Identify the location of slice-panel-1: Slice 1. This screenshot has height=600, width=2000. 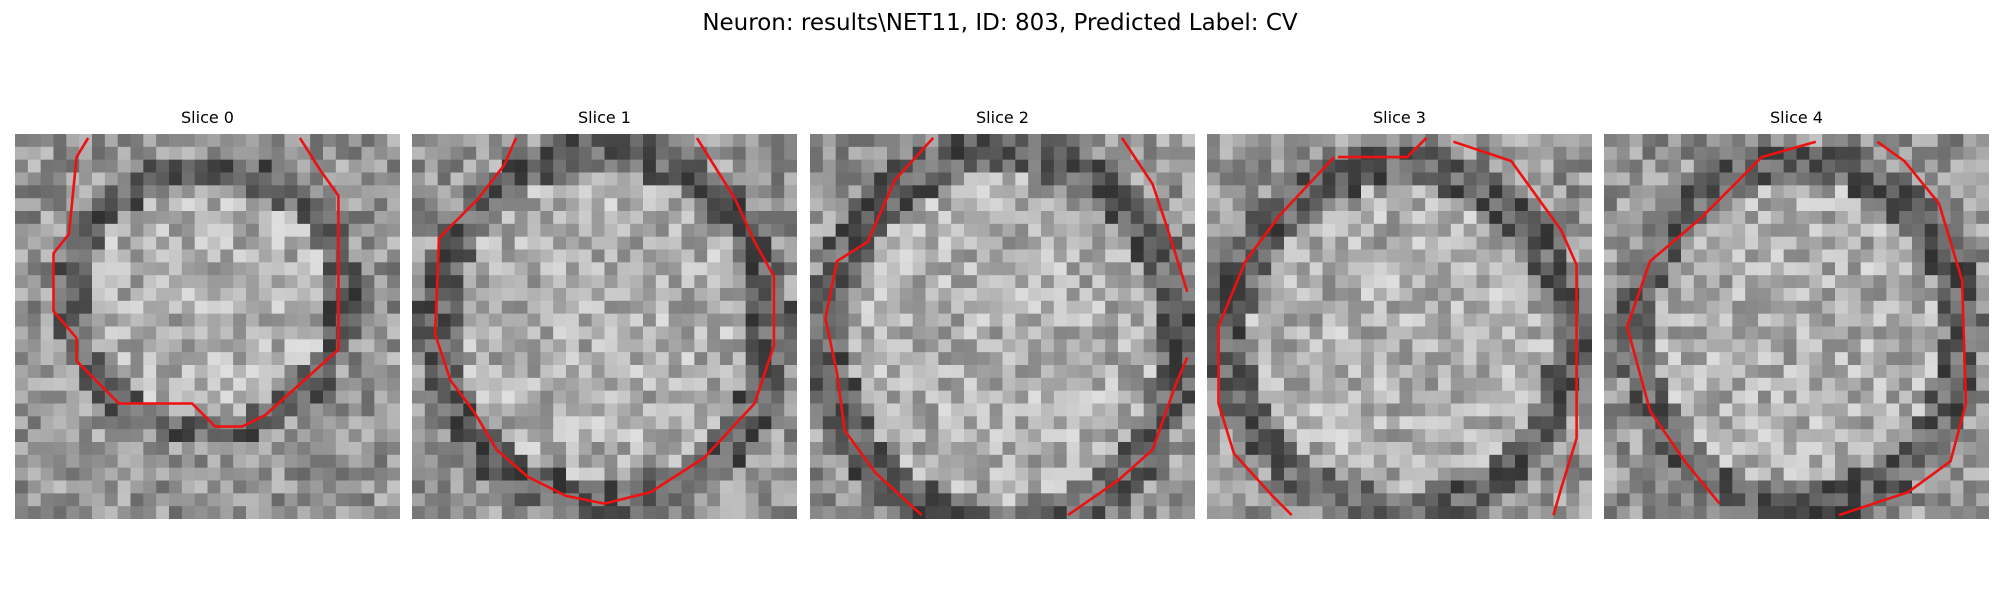
(604, 313).